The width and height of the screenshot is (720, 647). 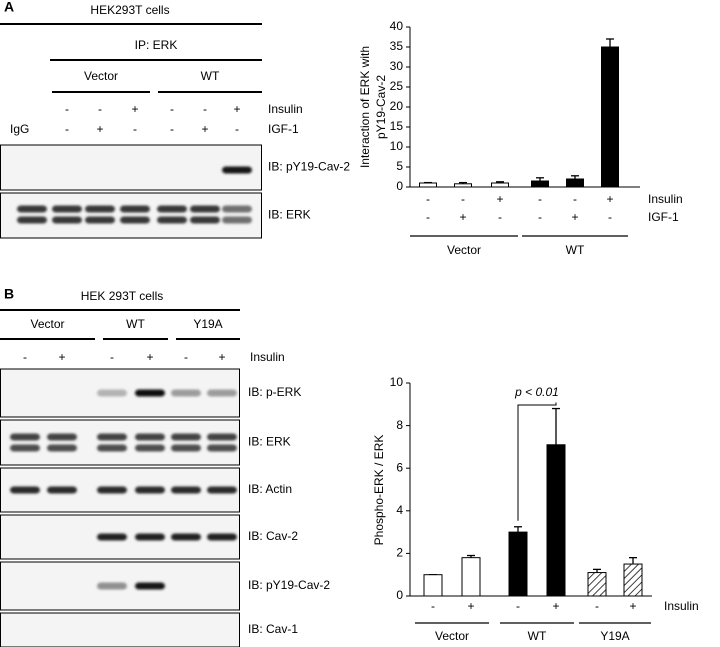 I want to click on y-tick-label: 20, so click(x=397, y=106).